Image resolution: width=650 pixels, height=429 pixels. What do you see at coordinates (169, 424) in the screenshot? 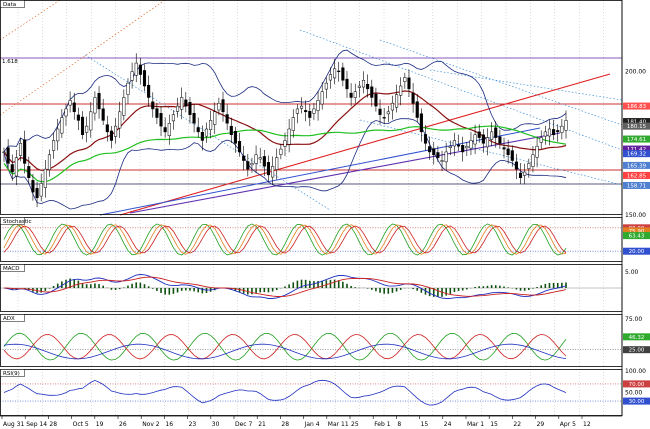
I see `x-axis-label: 16` at bounding box center [169, 424].